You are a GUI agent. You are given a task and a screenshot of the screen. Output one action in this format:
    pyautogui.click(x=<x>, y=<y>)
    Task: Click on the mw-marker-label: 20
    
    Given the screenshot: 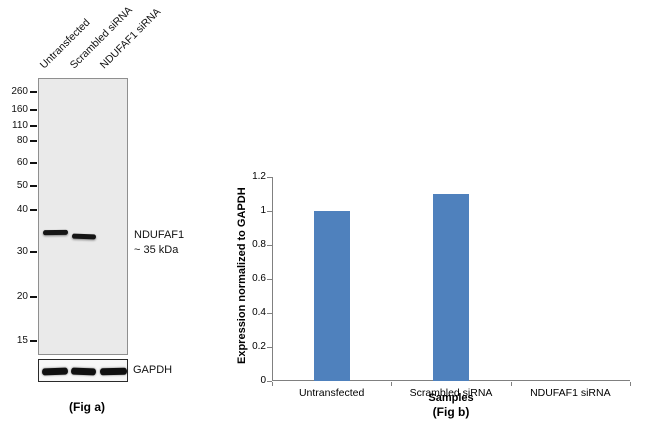 What is the action you would take?
    pyautogui.click(x=22, y=296)
    